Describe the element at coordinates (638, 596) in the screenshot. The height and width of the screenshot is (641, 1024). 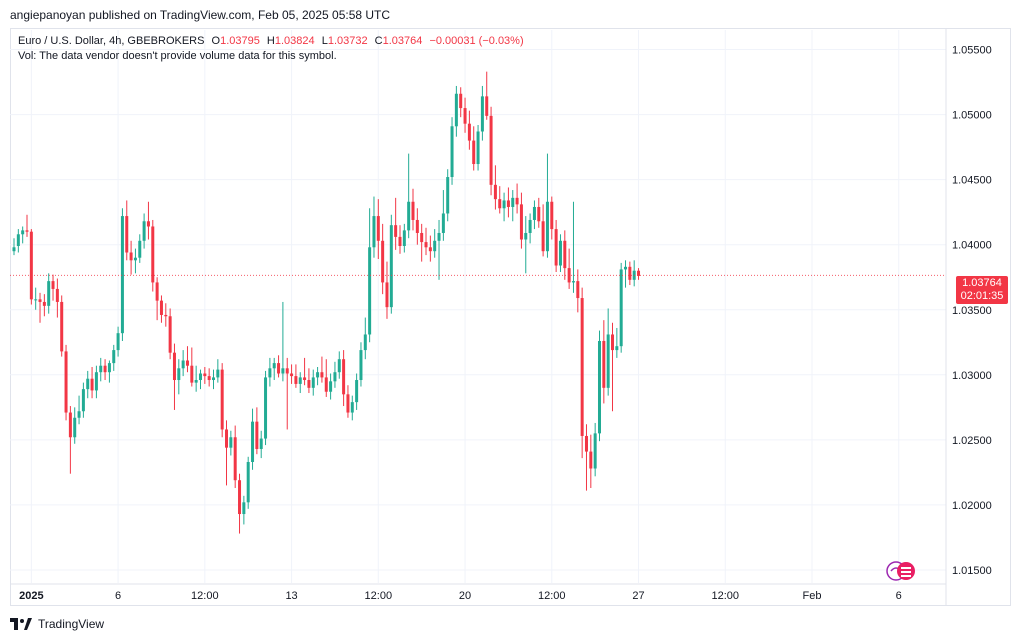
I see `x-tick-label: 27` at that location.